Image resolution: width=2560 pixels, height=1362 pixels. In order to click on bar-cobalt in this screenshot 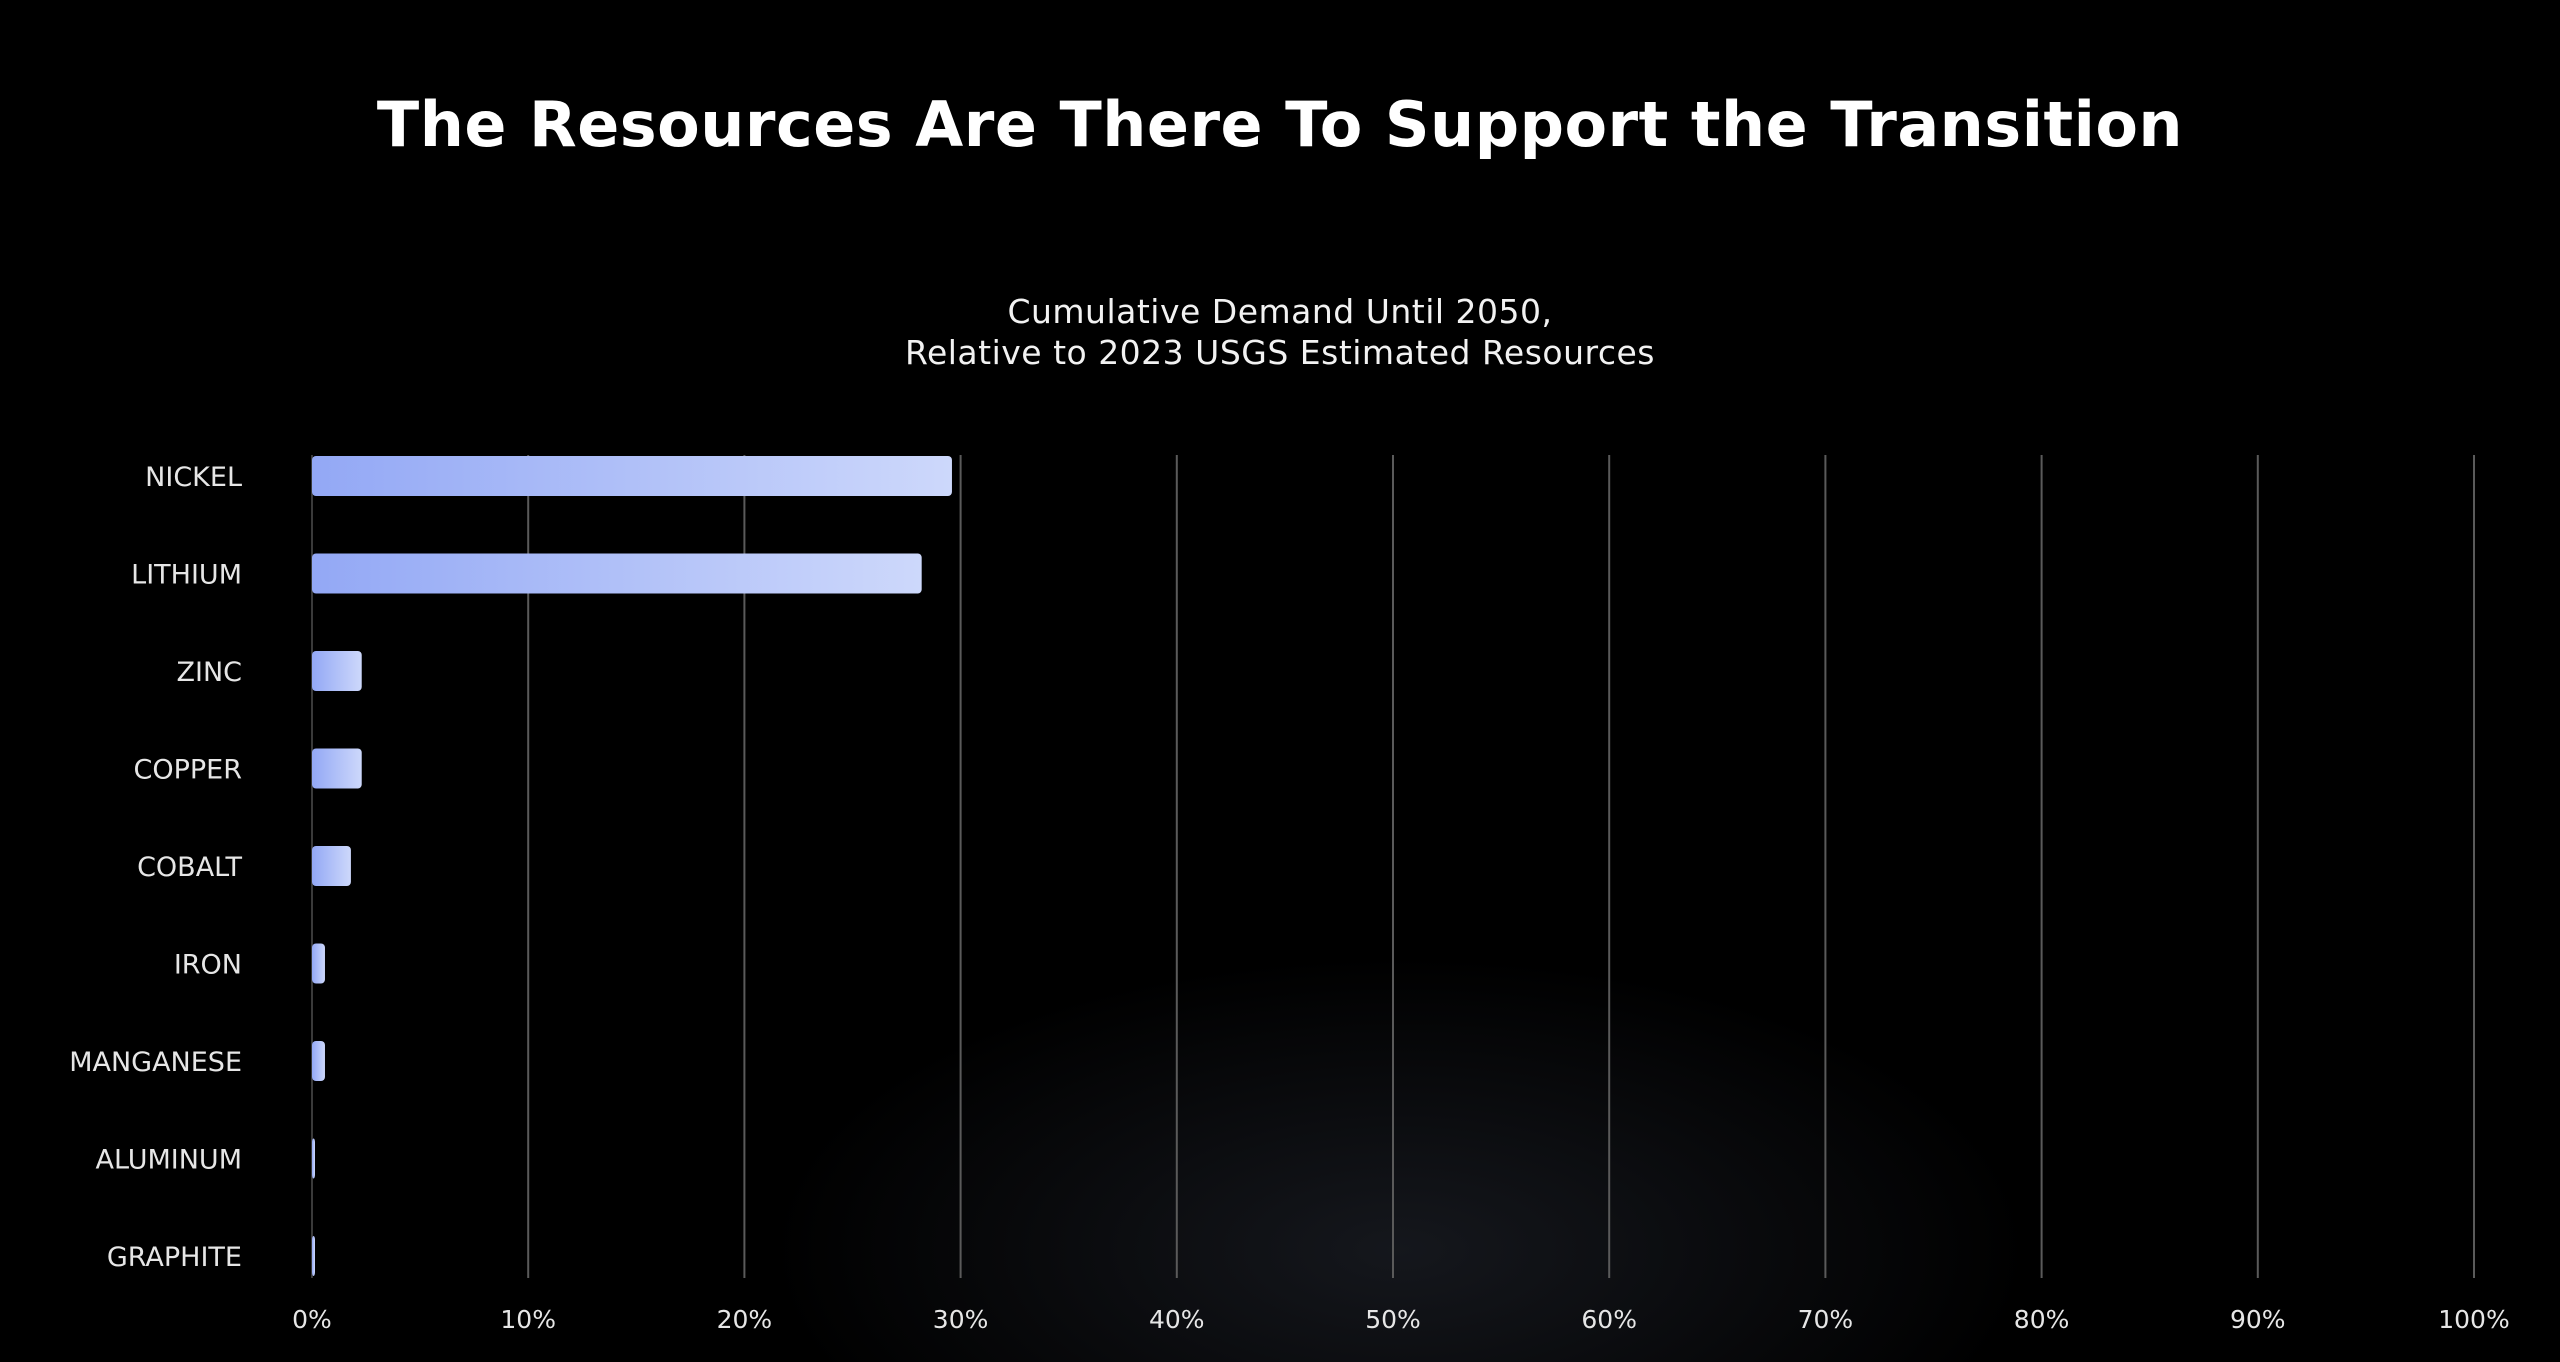, I will do `click(331, 866)`.